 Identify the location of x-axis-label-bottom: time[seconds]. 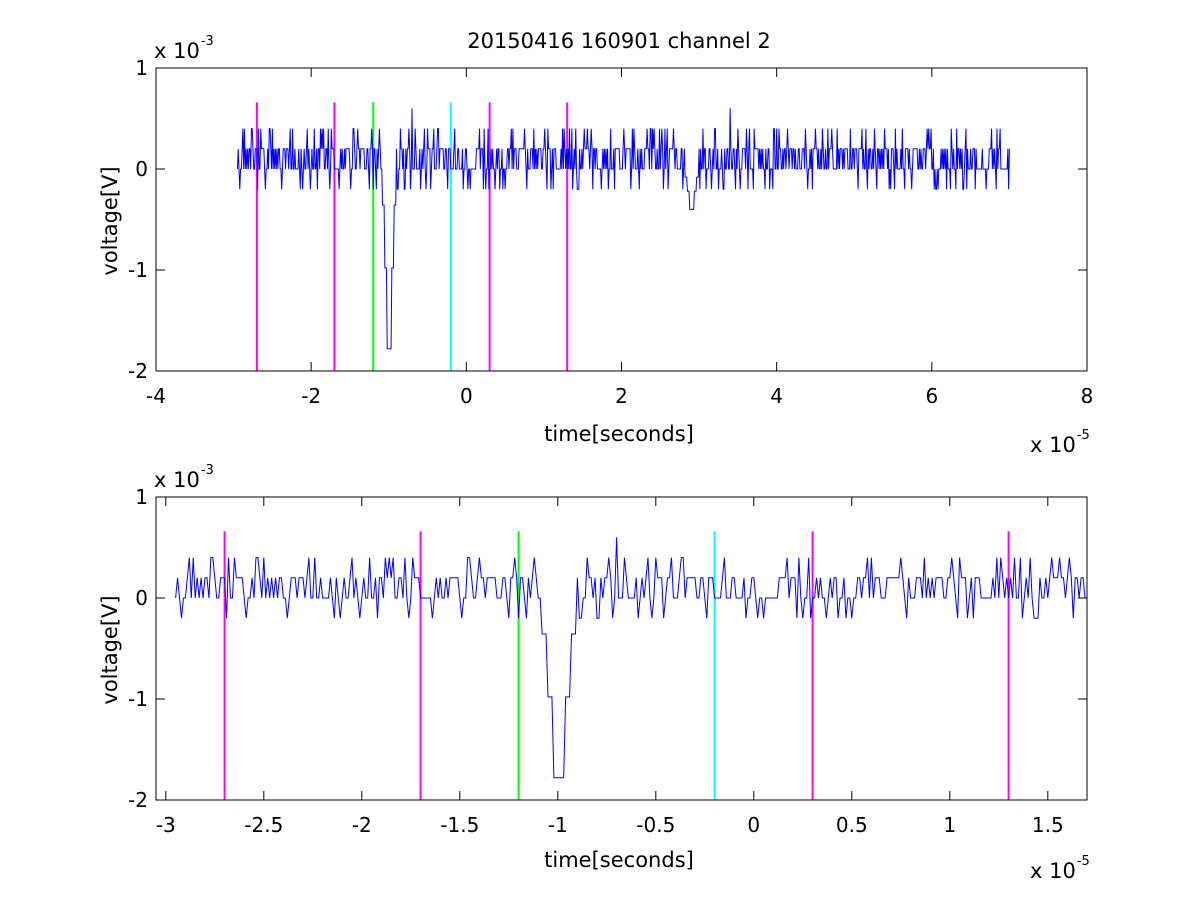
(619, 860).